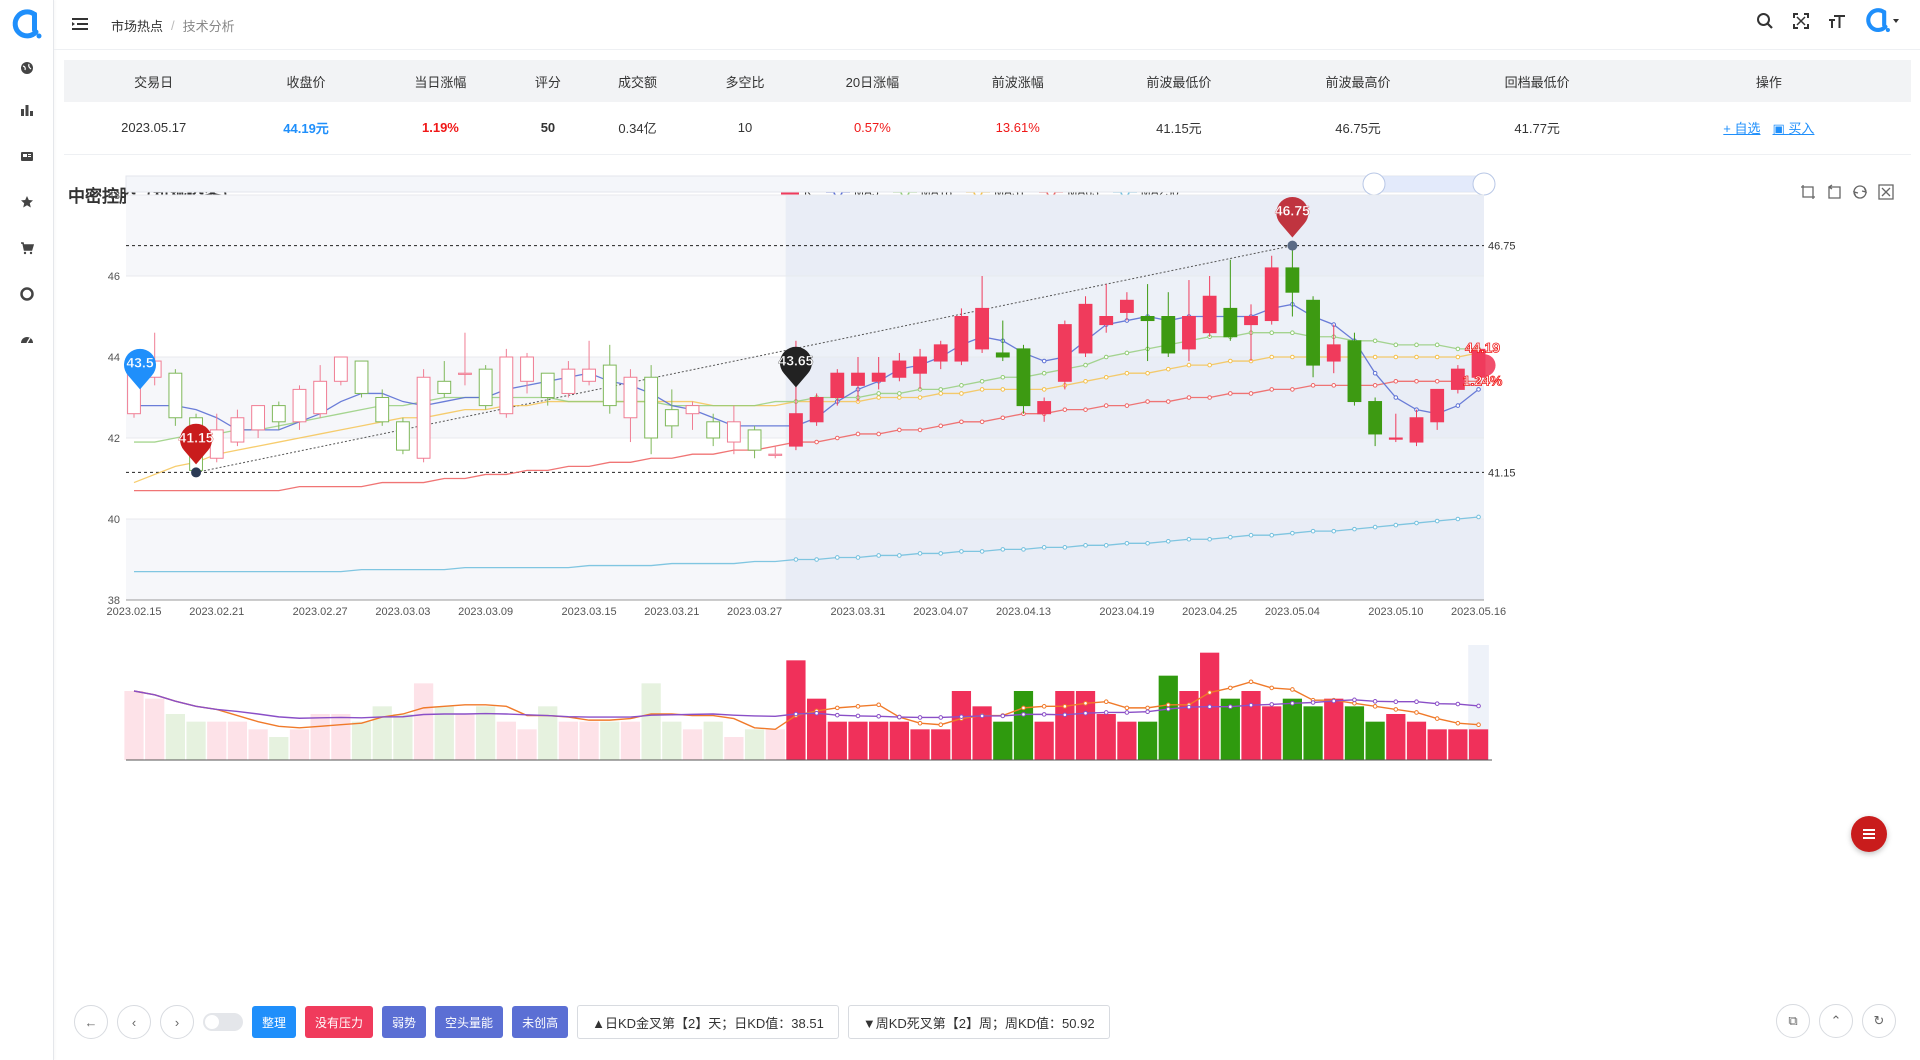 The image size is (1920, 1060). I want to click on add-watchlist-link: + 自选, so click(1742, 129).